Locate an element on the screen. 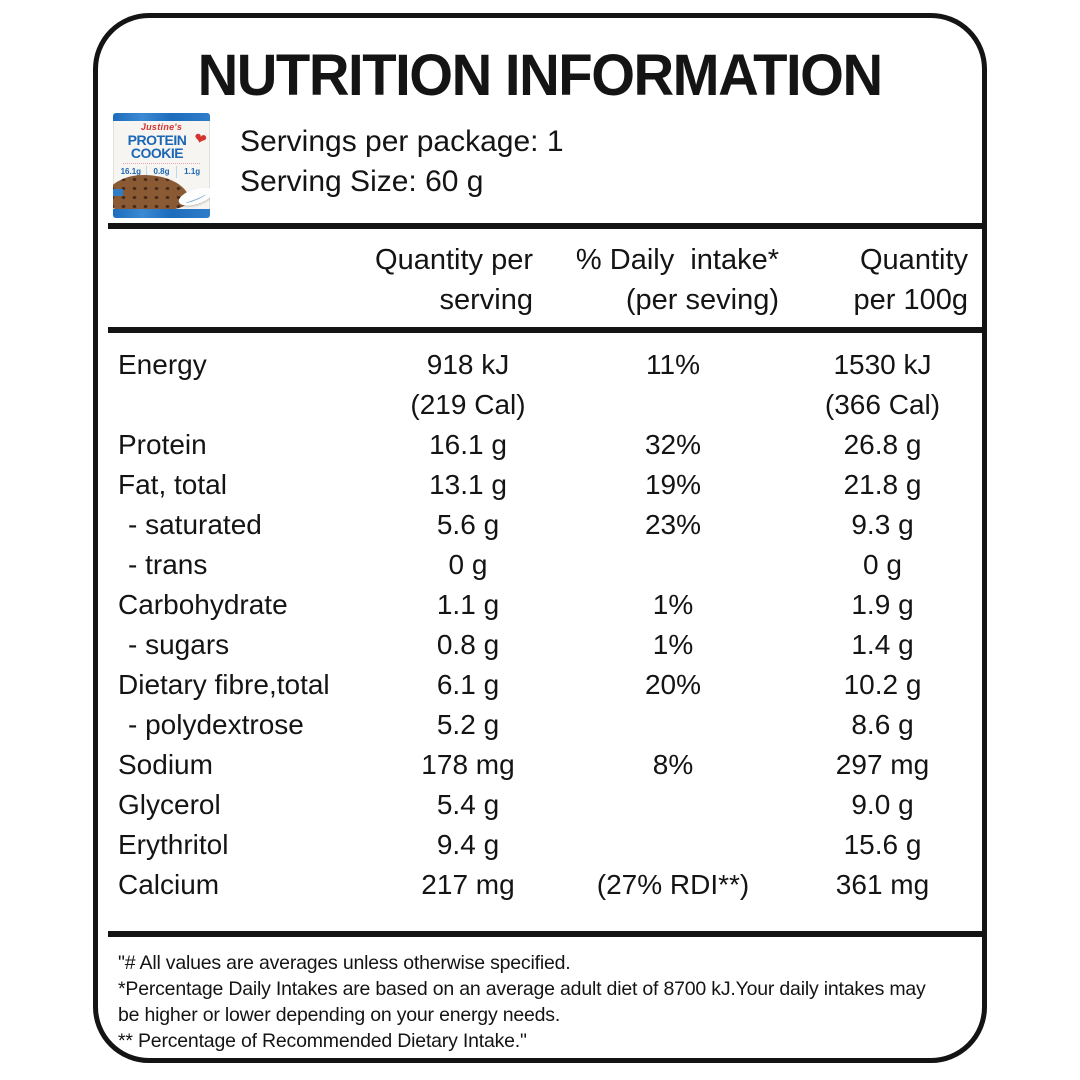 The image size is (1080, 1080). brand-logo: Justine's is located at coordinates (161, 127).